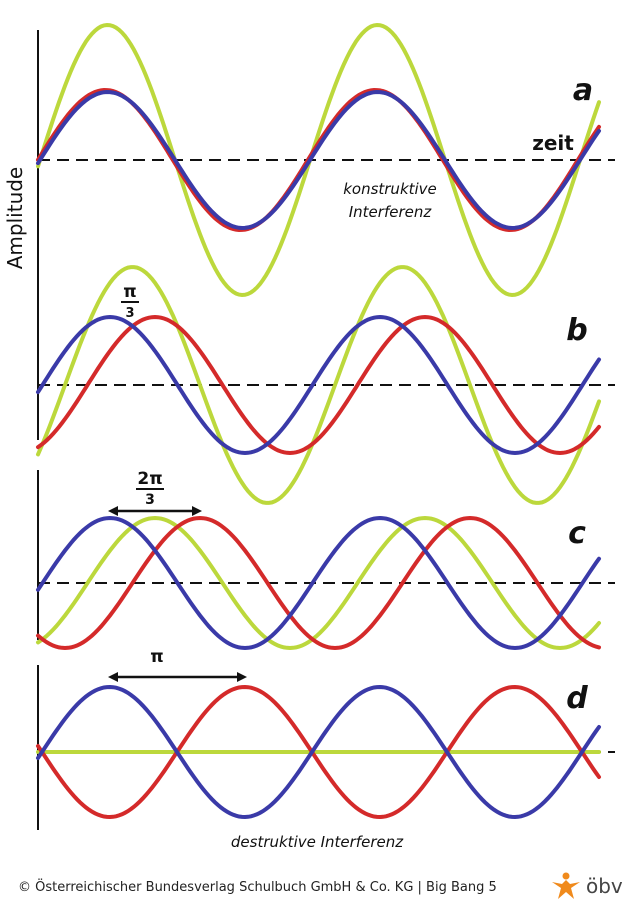 The image size is (640, 905). Describe the element at coordinates (15, 218) in the screenshot. I see `axis-label: Amplitude` at that location.